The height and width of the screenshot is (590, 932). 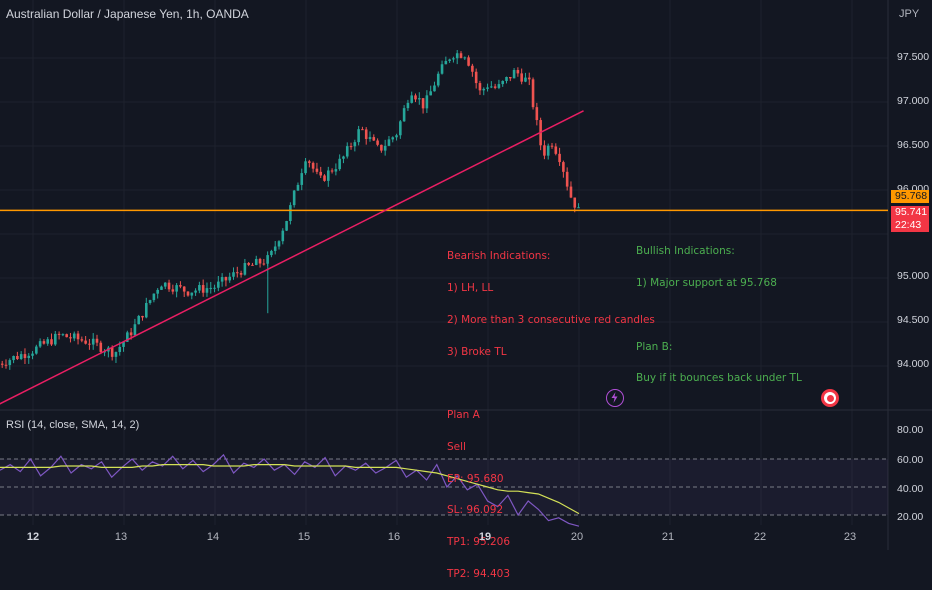 I want to click on time-tick-label: 23, so click(x=850, y=537).